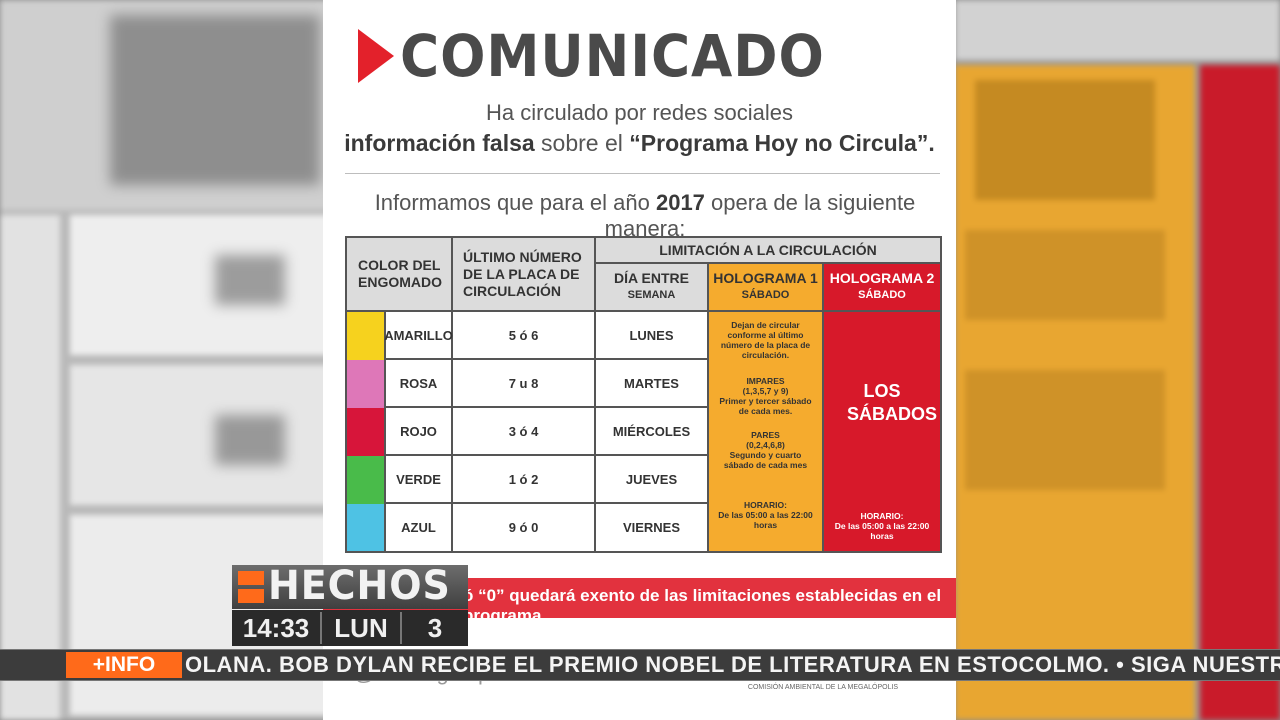  Describe the element at coordinates (418, 480) in the screenshot. I see `row-color-name: VERDE` at that location.